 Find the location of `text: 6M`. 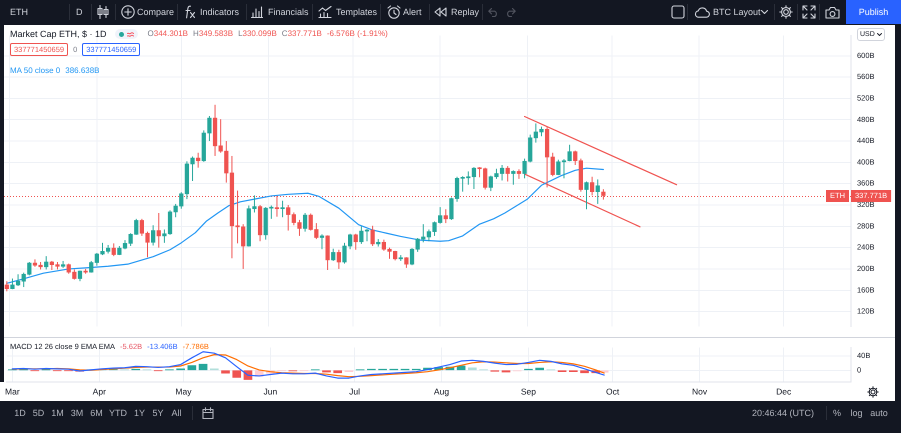

text: 6M is located at coordinates (96, 413).